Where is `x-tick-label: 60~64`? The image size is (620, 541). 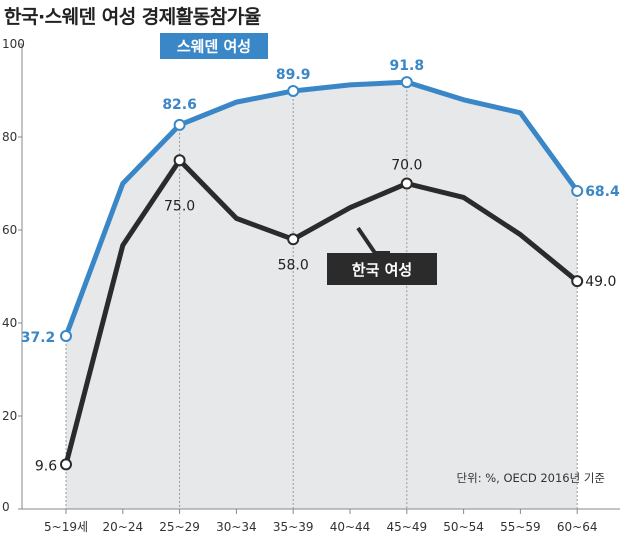 x-tick-label: 60~64 is located at coordinates (577, 527).